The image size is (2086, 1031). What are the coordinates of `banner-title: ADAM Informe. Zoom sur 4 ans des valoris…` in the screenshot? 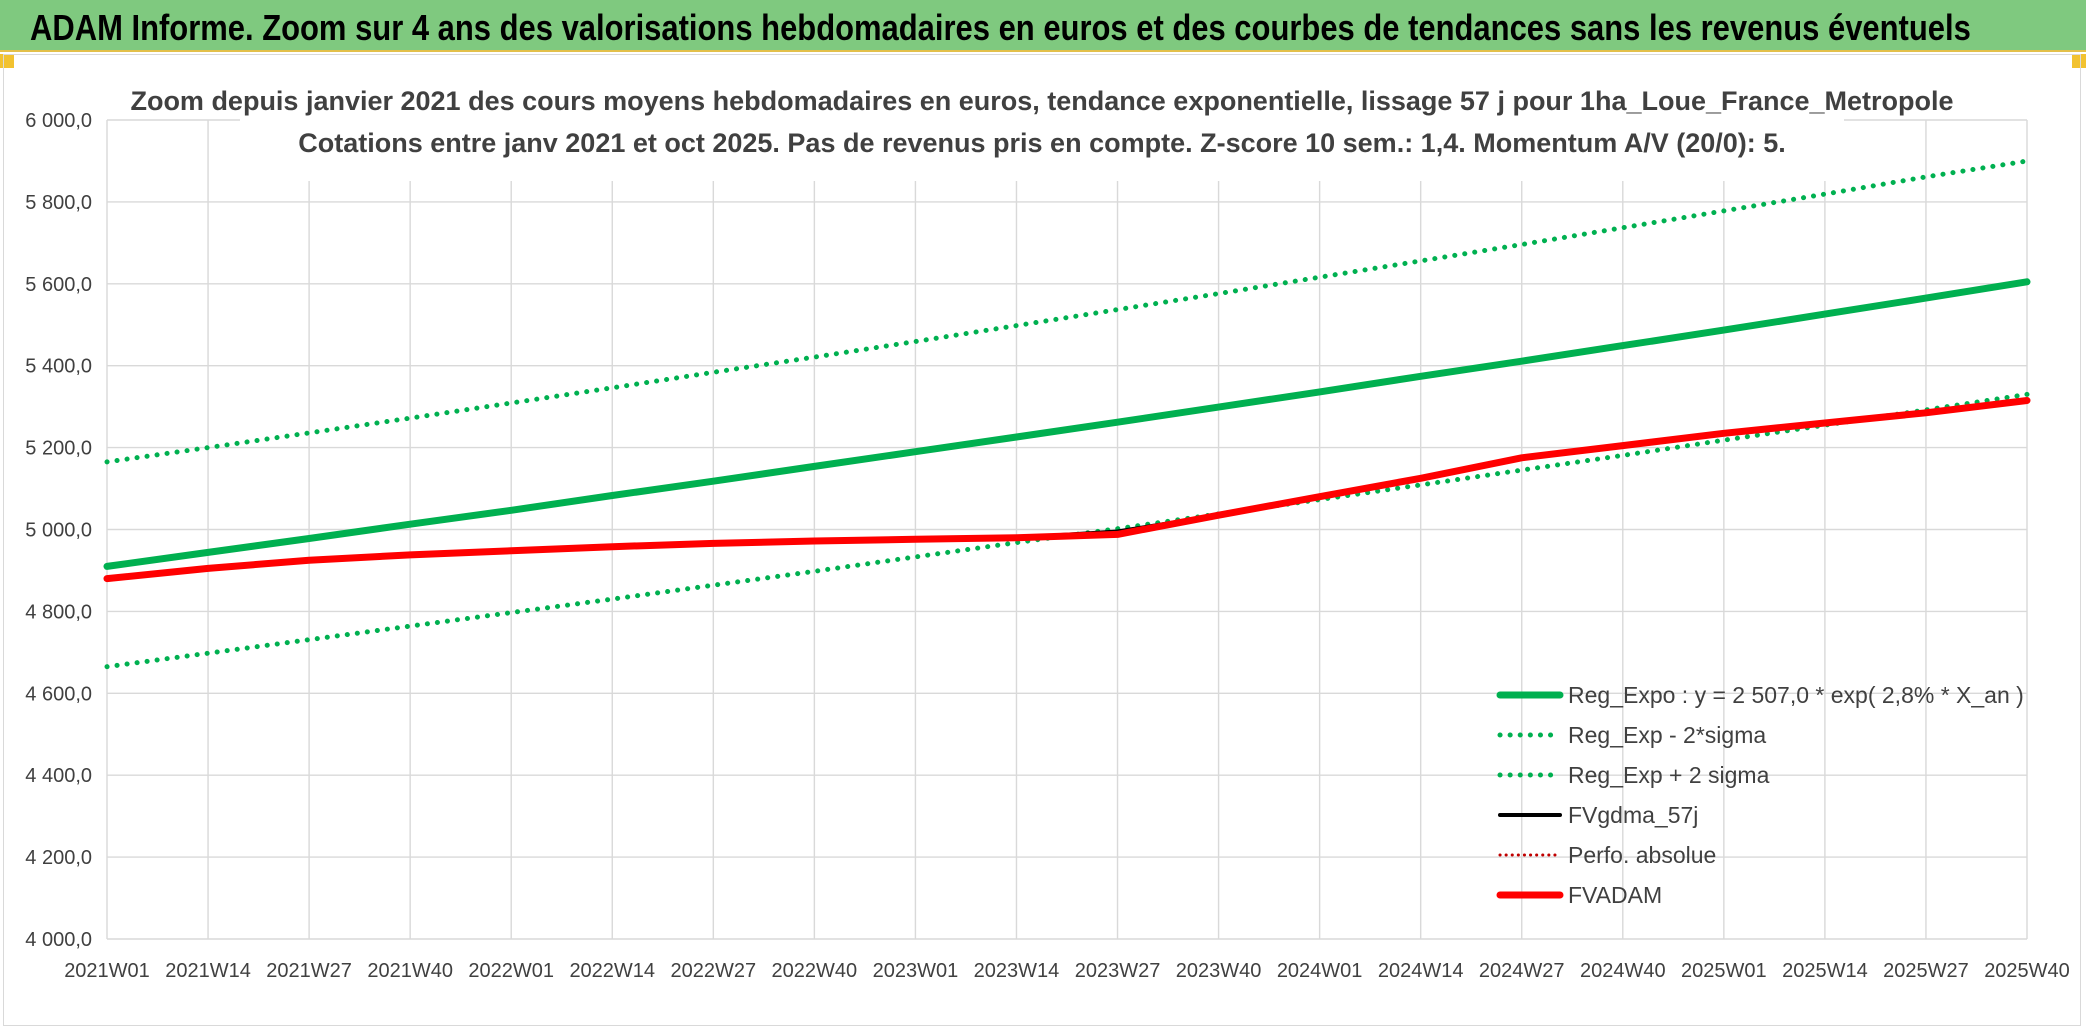 It's located at (1000, 27).